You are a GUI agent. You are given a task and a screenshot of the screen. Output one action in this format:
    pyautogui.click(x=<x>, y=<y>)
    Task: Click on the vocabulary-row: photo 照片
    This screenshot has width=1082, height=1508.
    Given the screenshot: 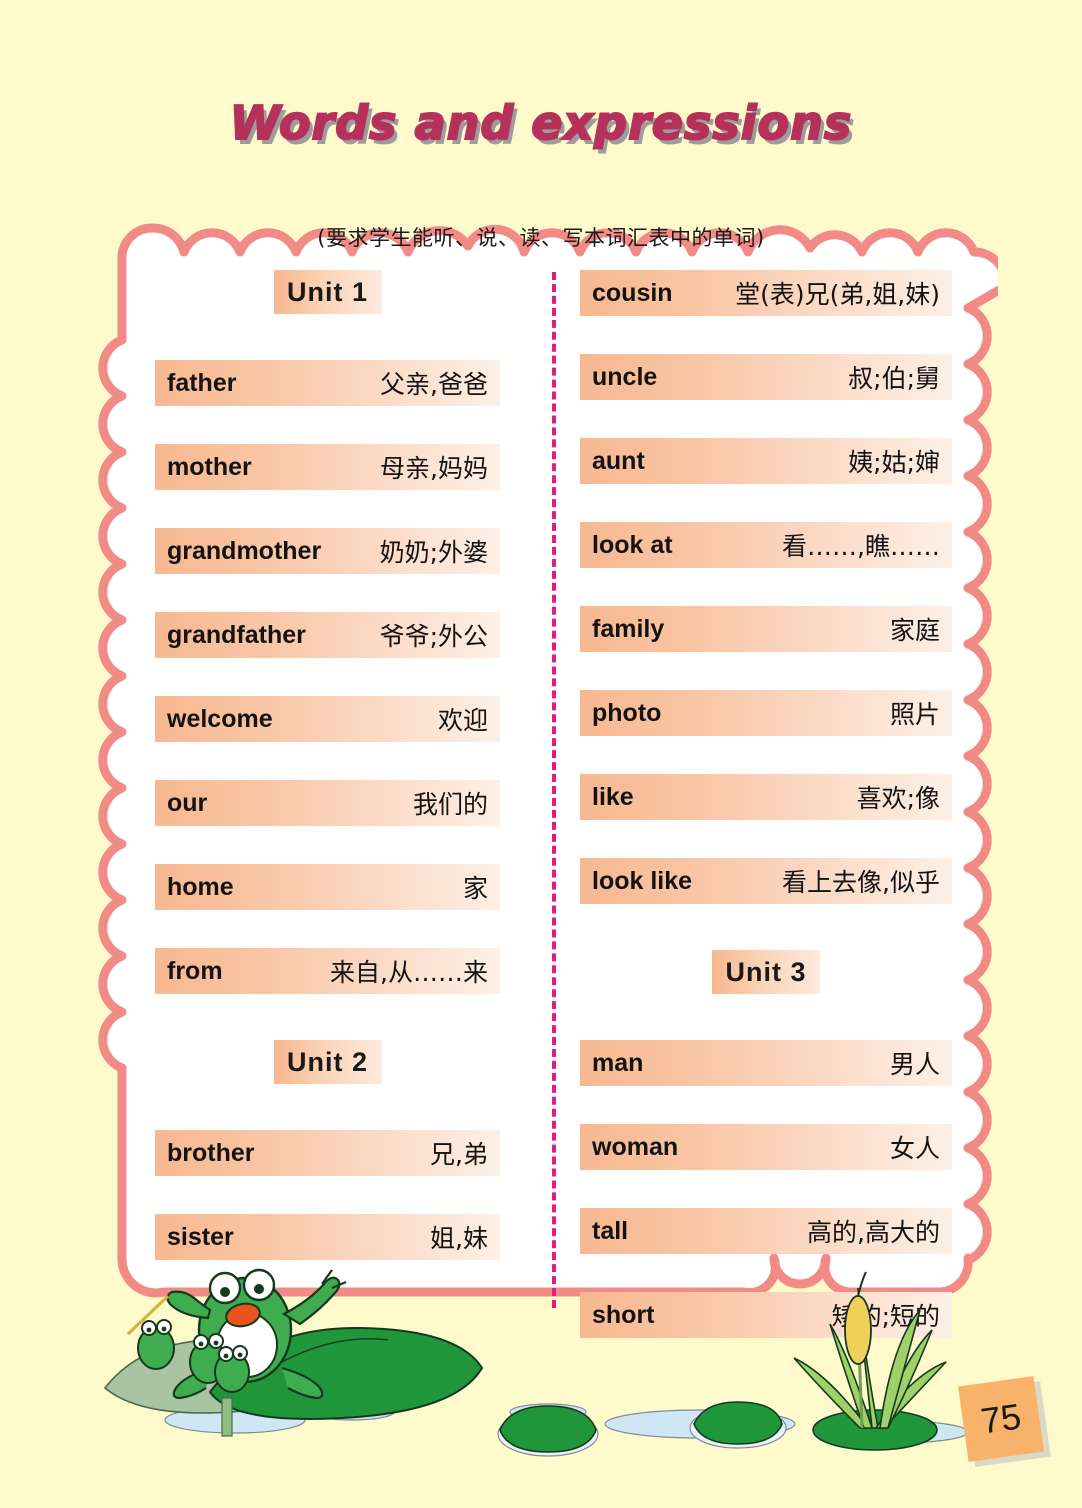 What is the action you would take?
    pyautogui.click(x=766, y=713)
    